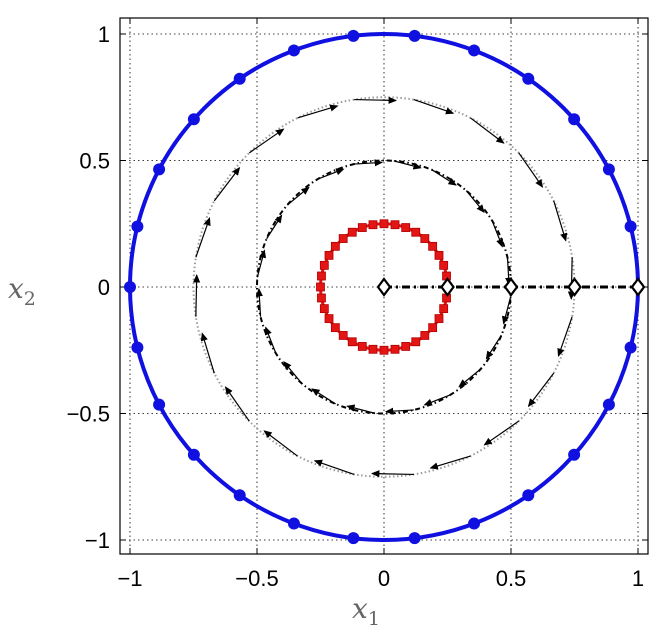 The image size is (661, 632). I want to click on arrow-r0.5-7, so click(298, 196).